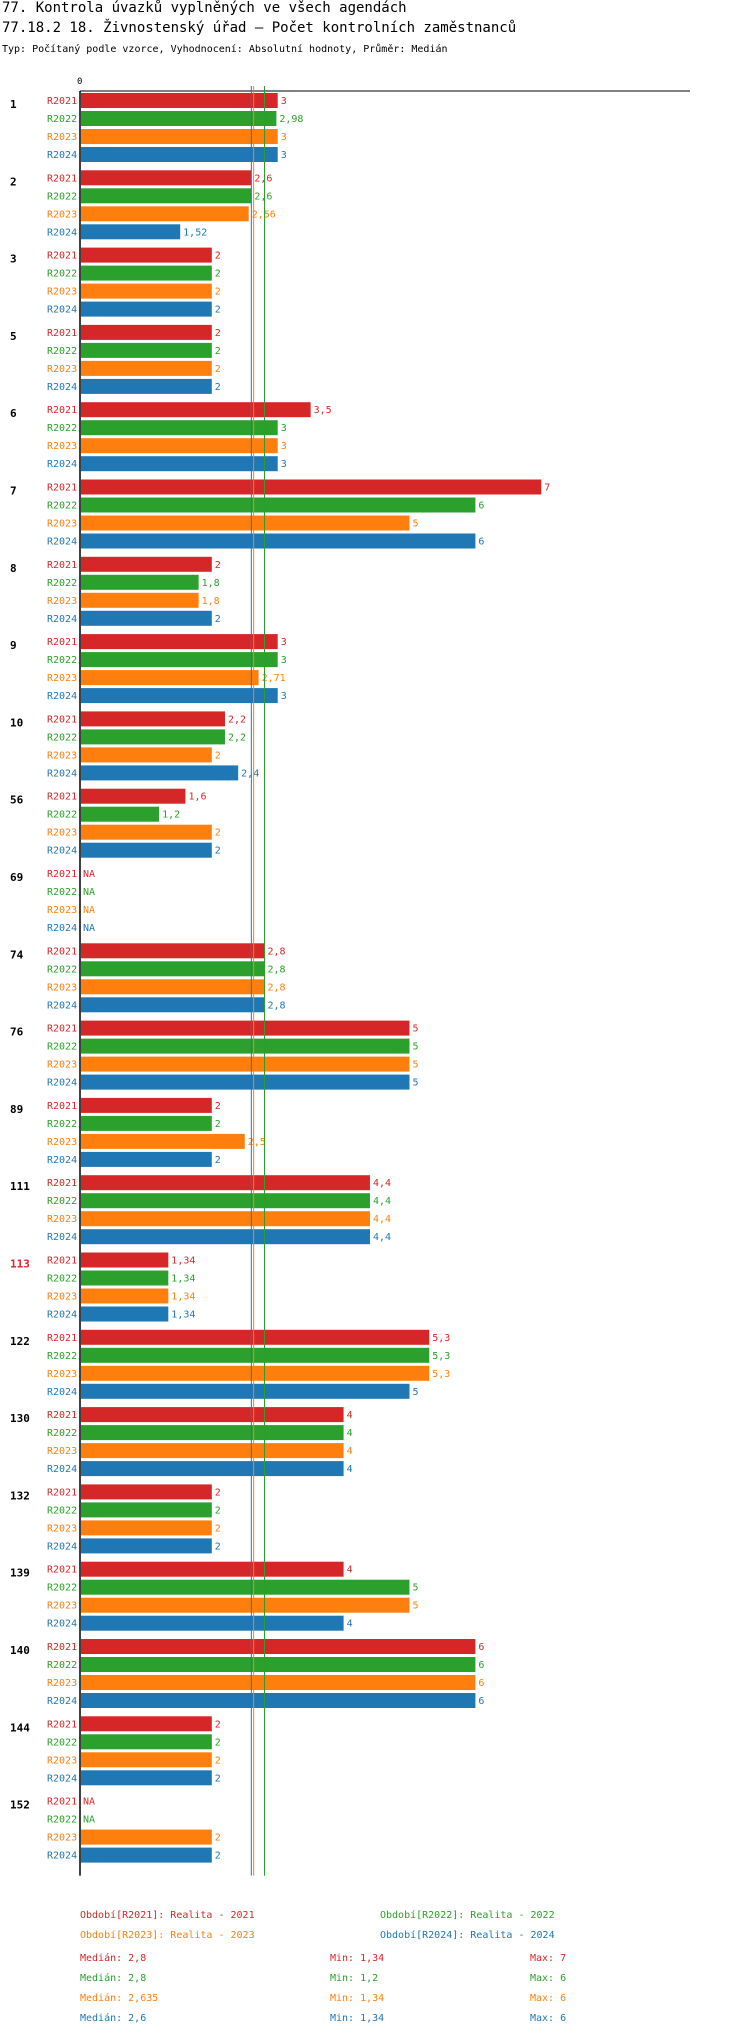 This screenshot has height=2036, width=750. I want to click on data-label: 1,34, so click(183, 1315).